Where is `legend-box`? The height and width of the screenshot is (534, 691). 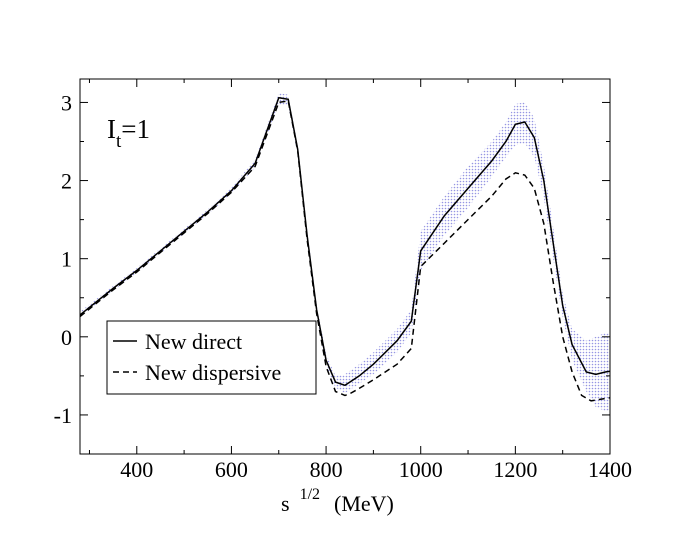
legend-box is located at coordinates (211, 357).